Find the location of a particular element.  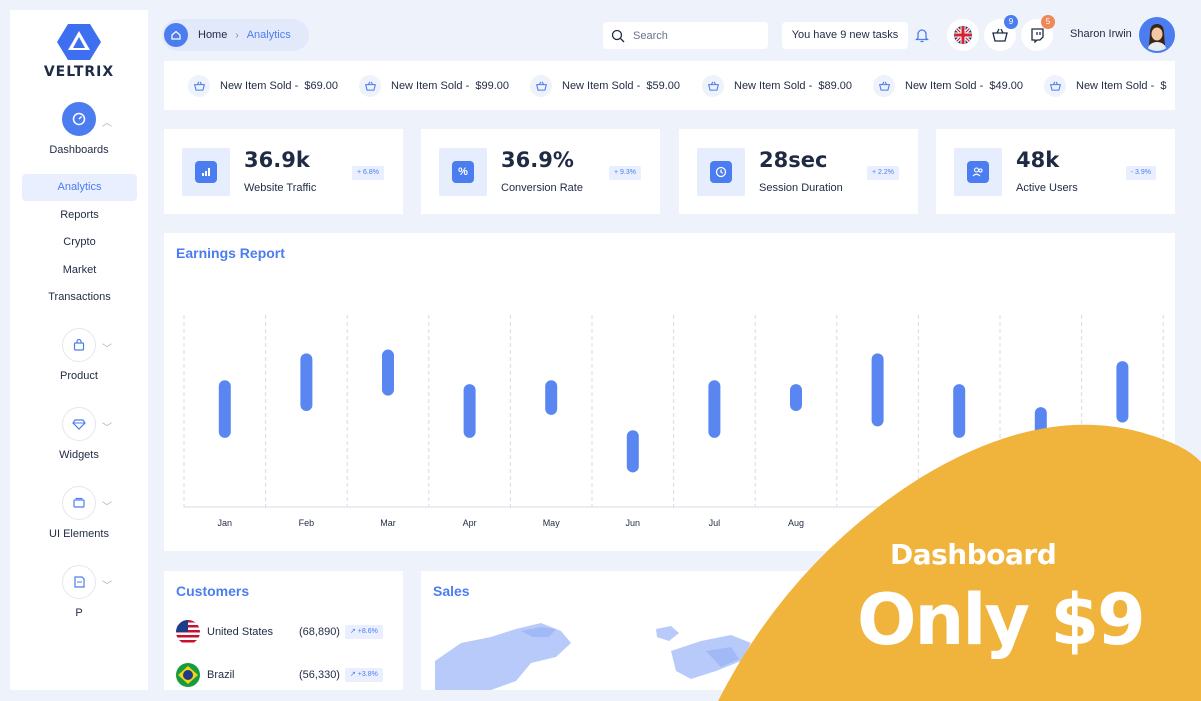

search-box is located at coordinates (685, 35).